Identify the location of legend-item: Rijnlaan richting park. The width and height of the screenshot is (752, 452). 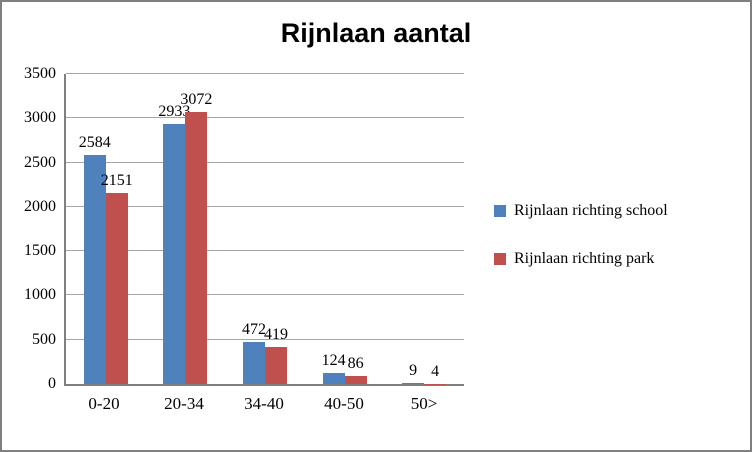
(581, 259).